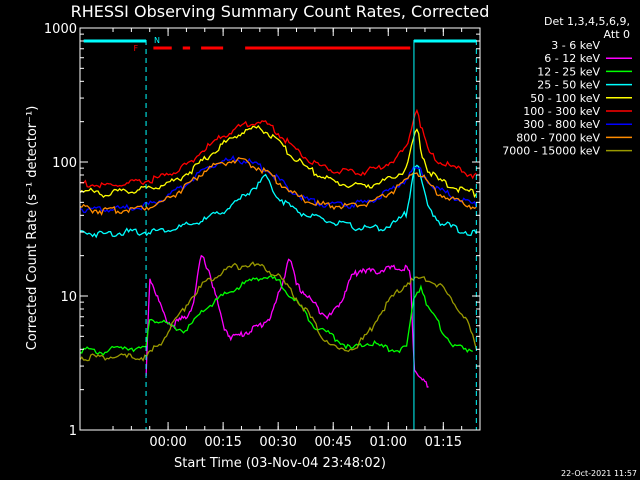  I want to click on legend-label: 12 - 25 keV, so click(568, 71).